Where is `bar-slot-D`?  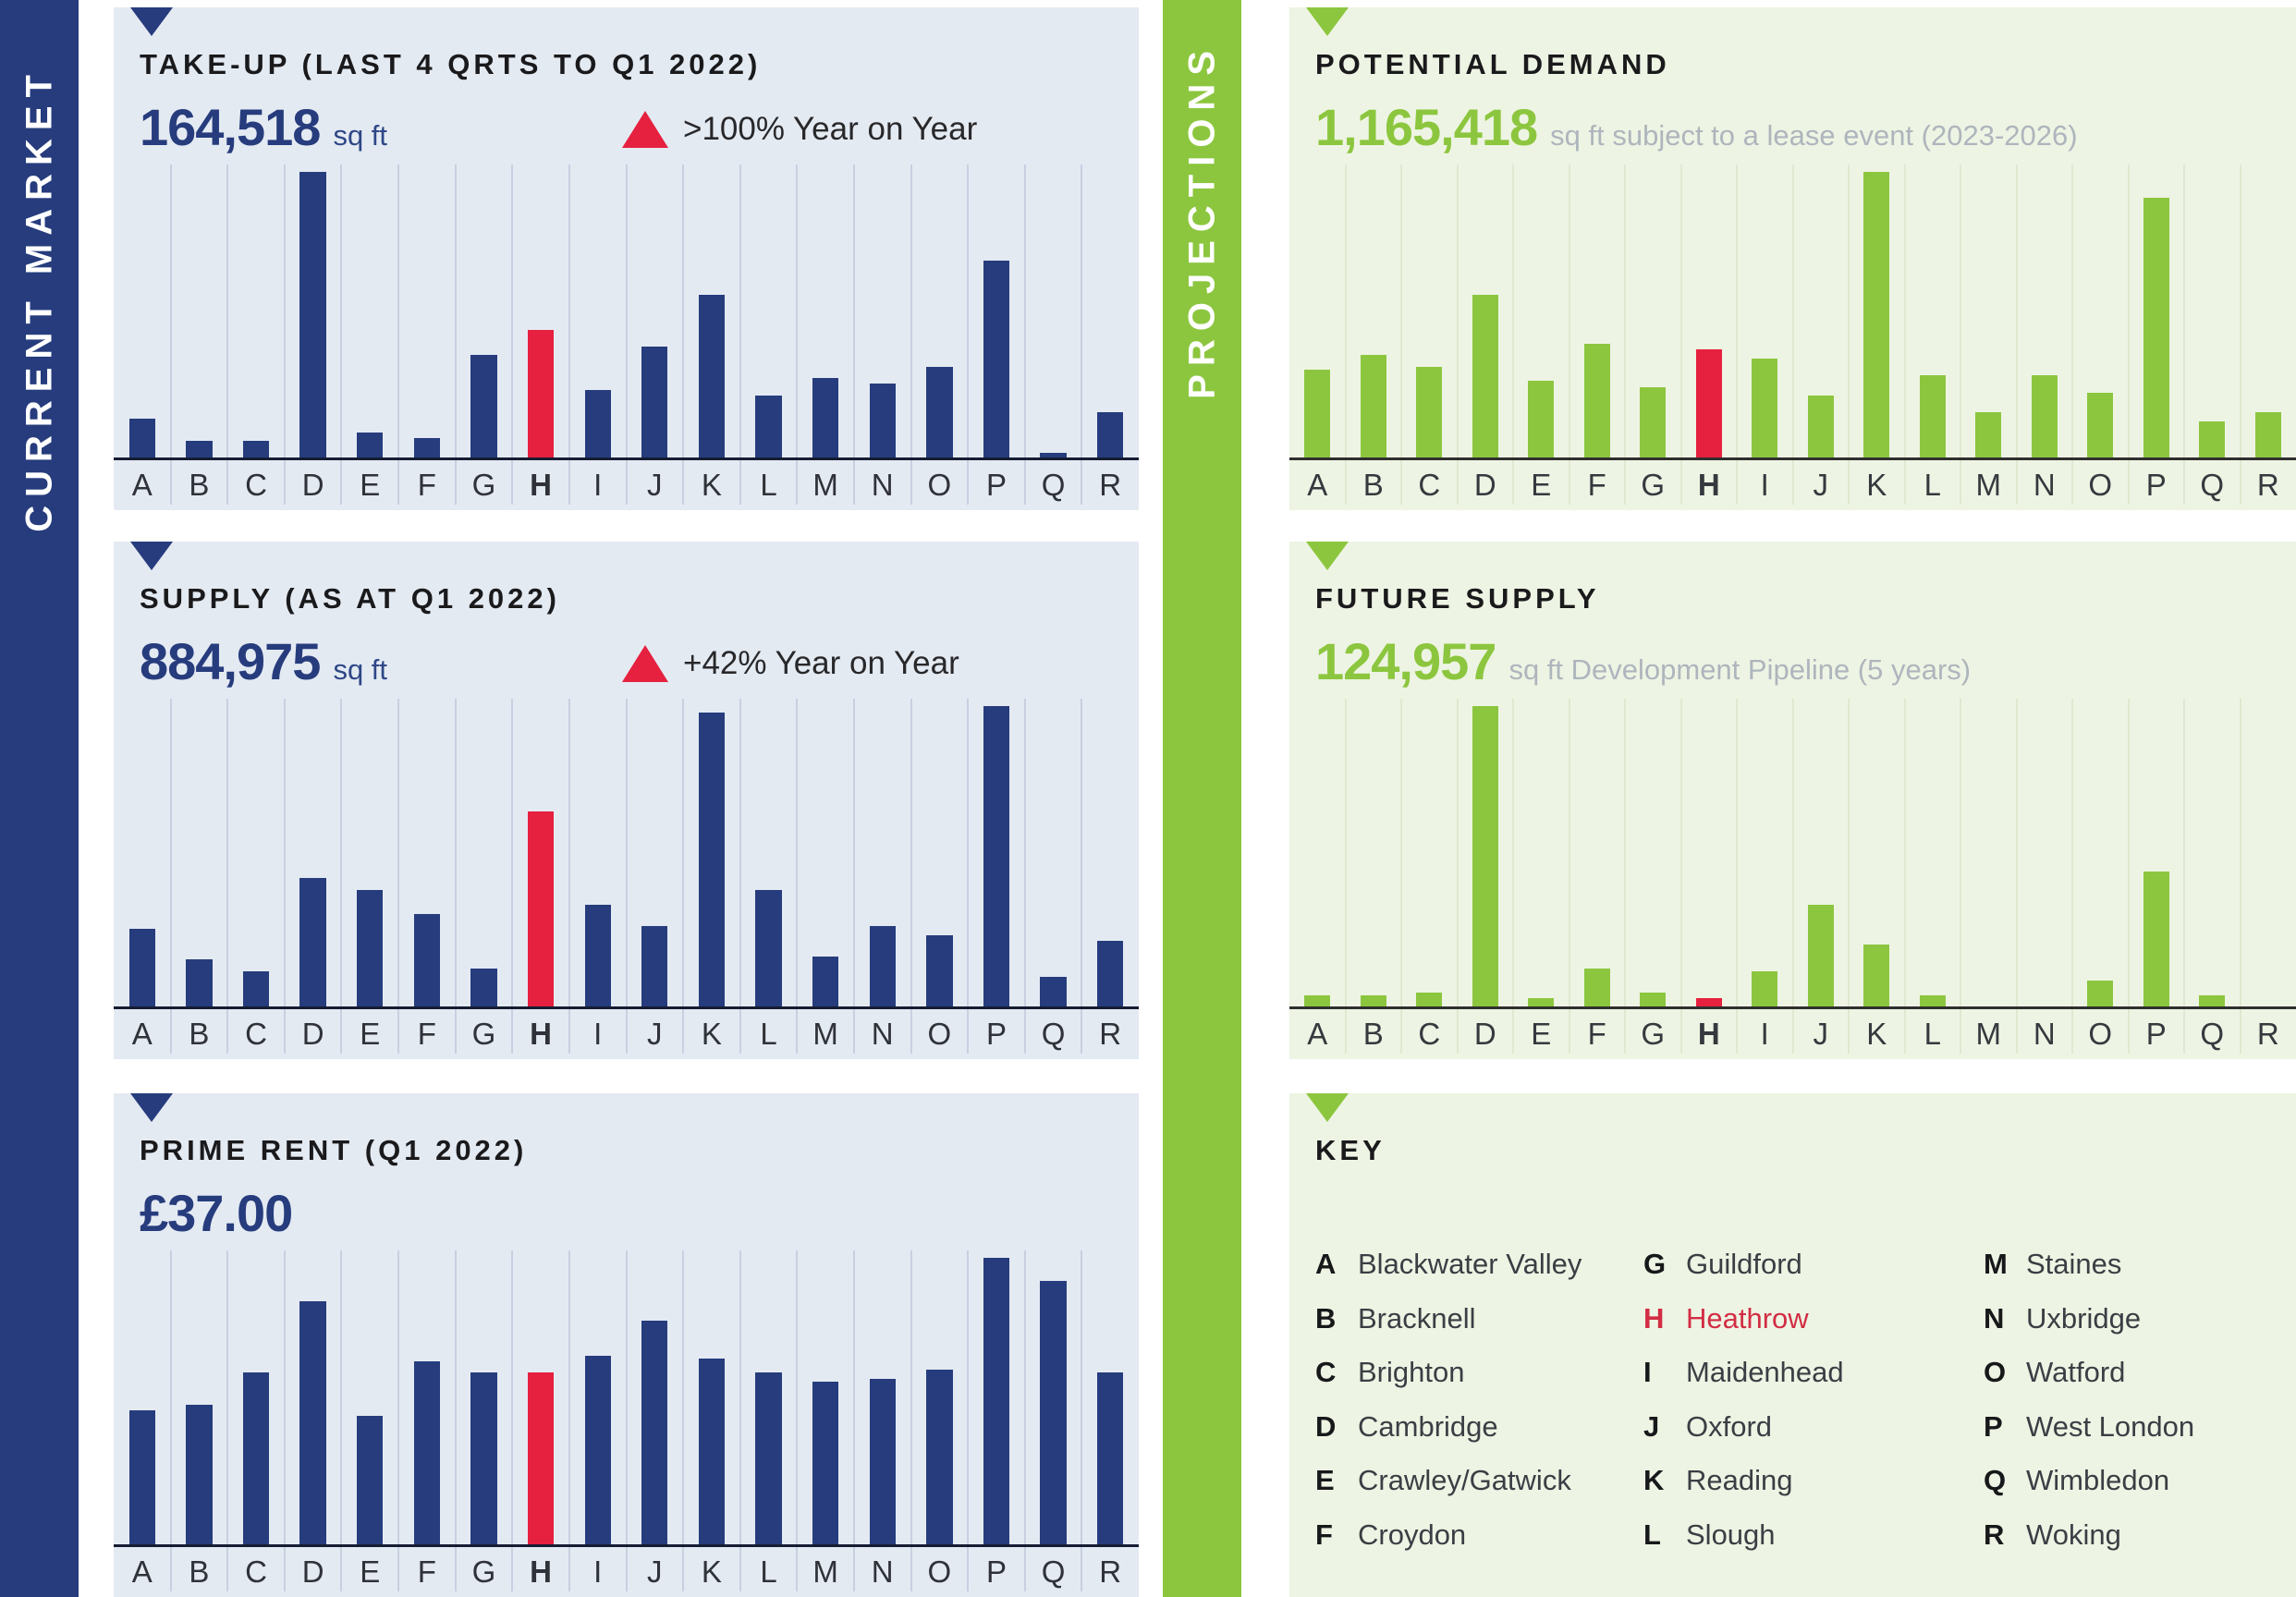 bar-slot-D is located at coordinates (314, 856).